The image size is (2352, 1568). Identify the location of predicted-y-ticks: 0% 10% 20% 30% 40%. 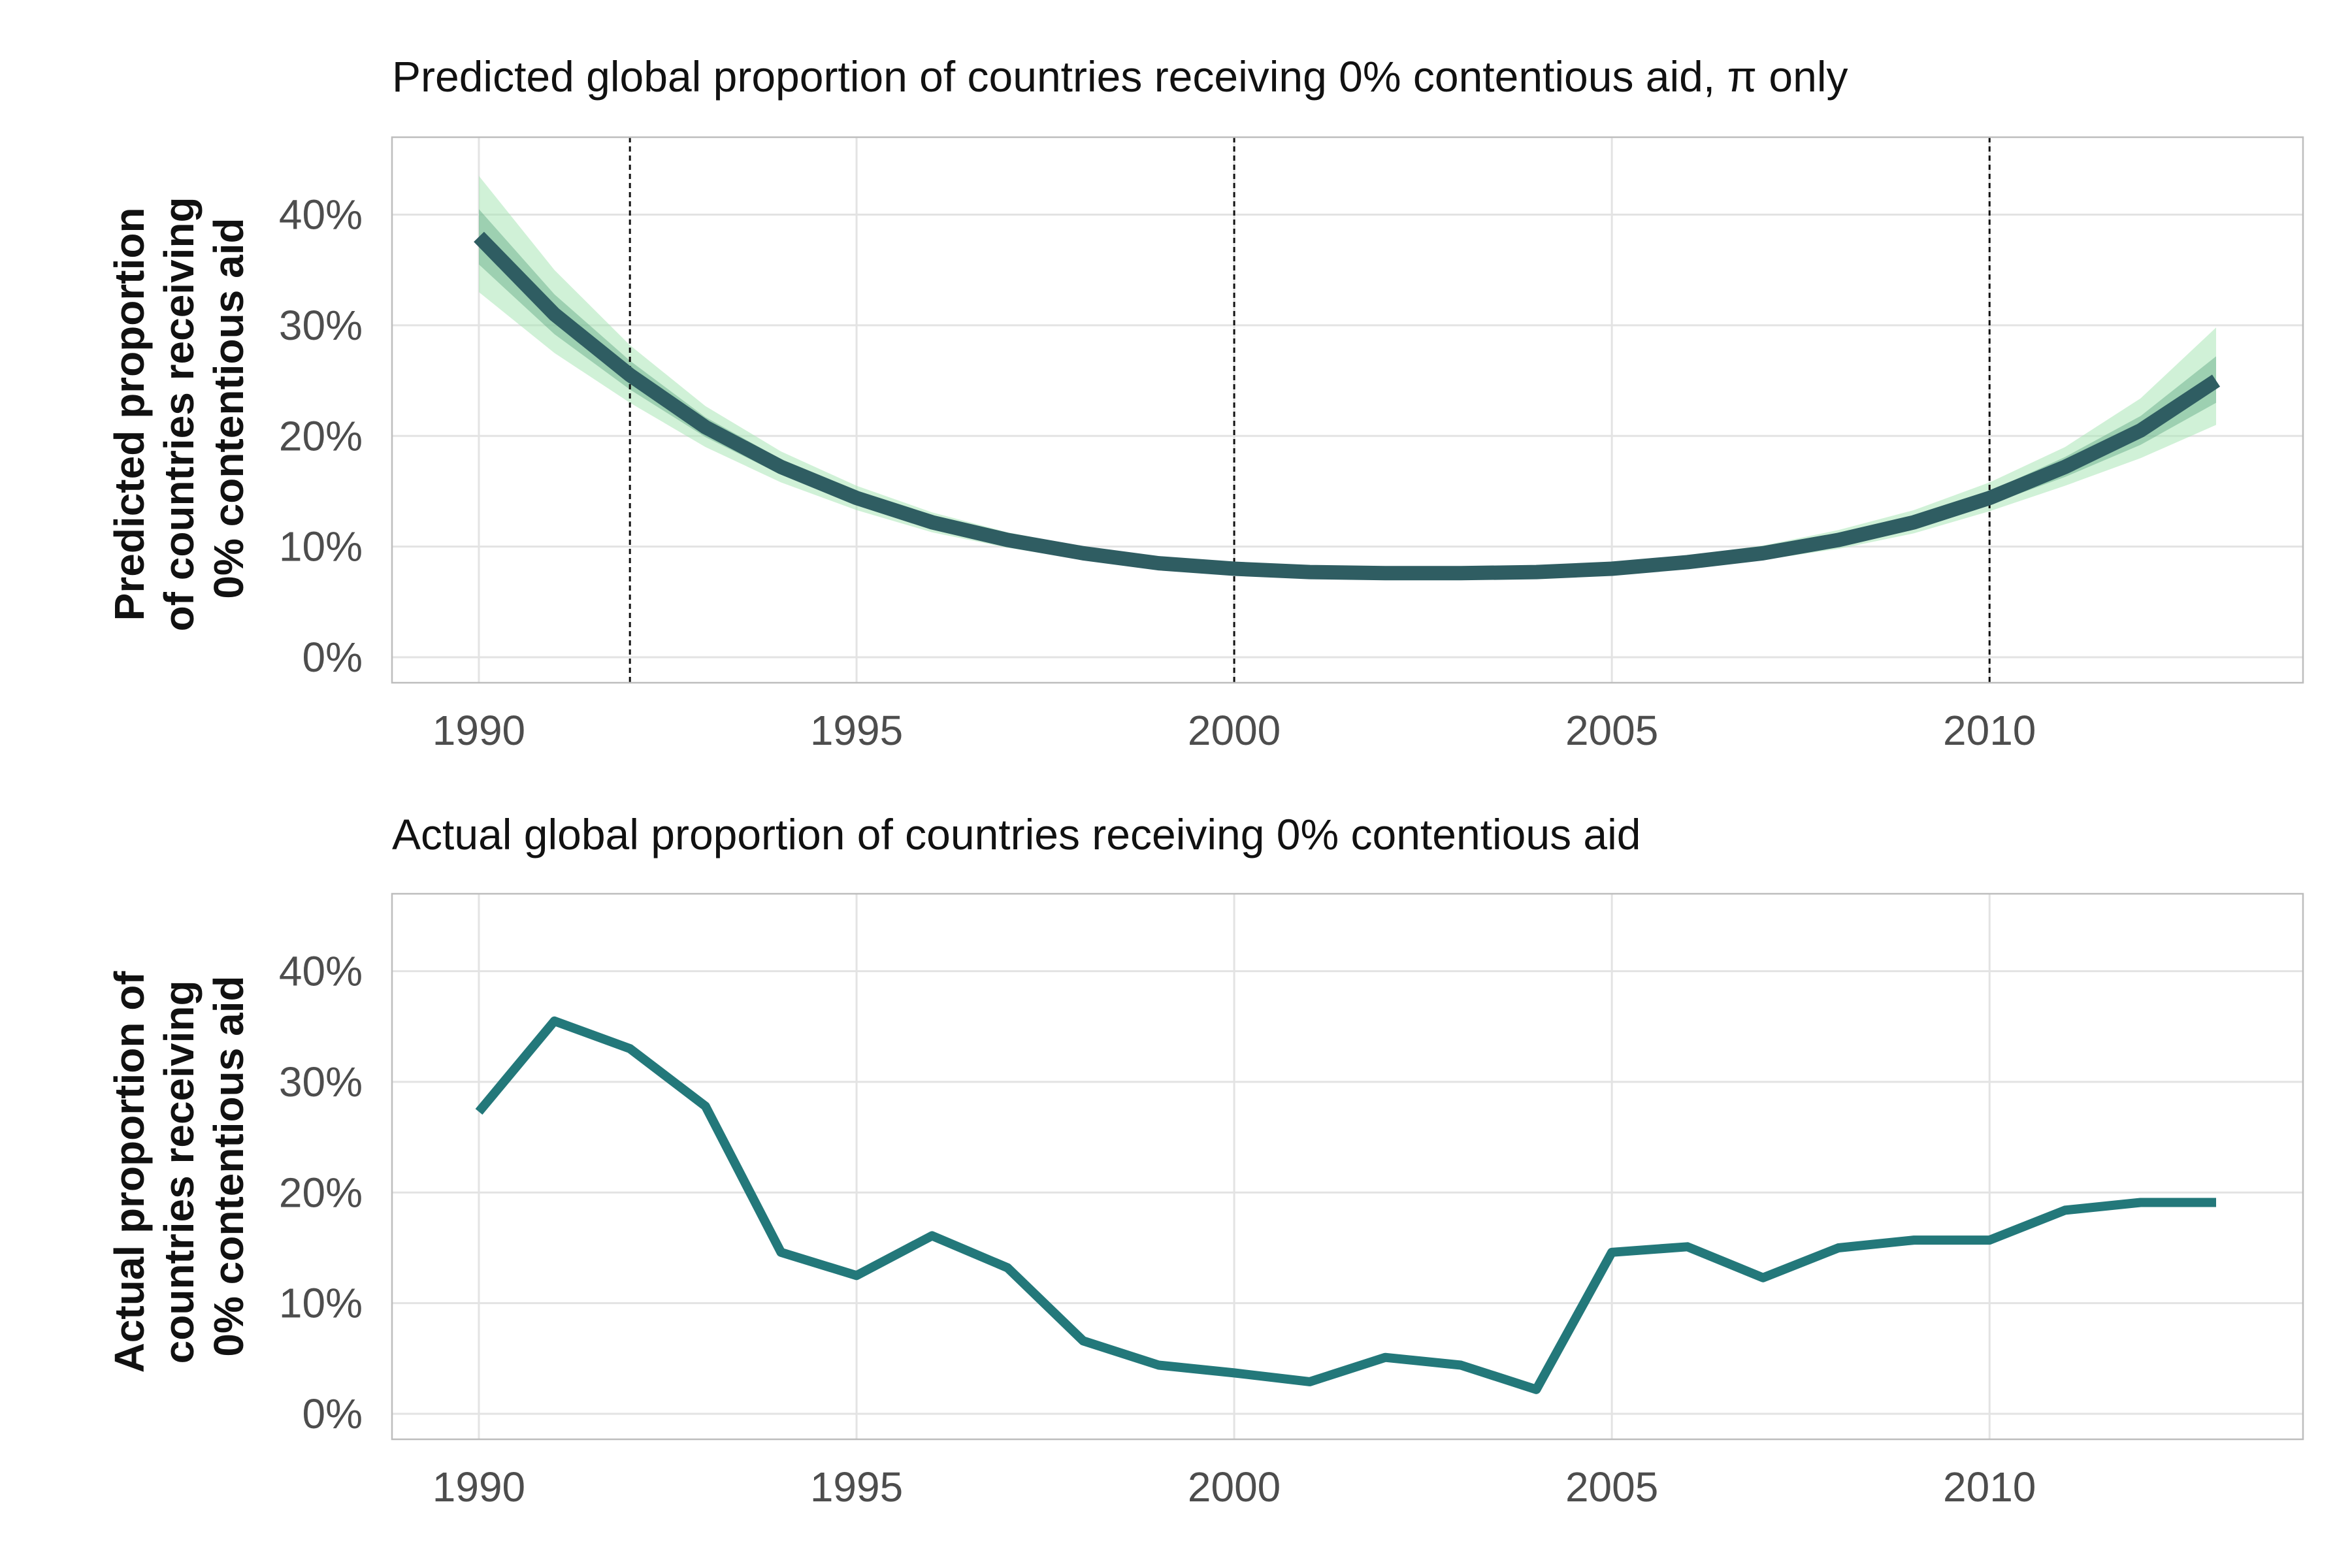
(321, 436).